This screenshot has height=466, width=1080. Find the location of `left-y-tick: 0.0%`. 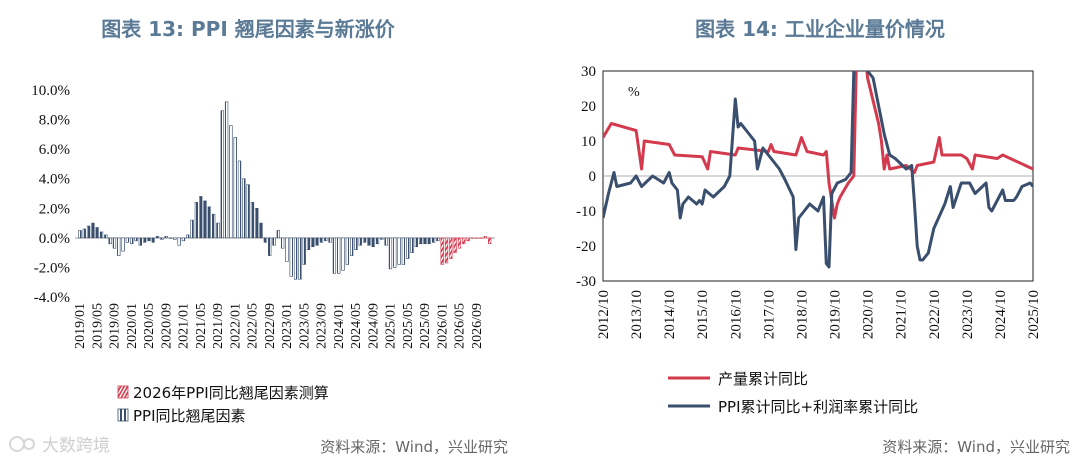

left-y-tick: 0.0% is located at coordinates (54, 239).